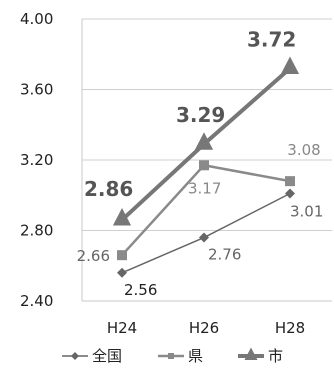  I want to click on series-line, so click(206, 233).